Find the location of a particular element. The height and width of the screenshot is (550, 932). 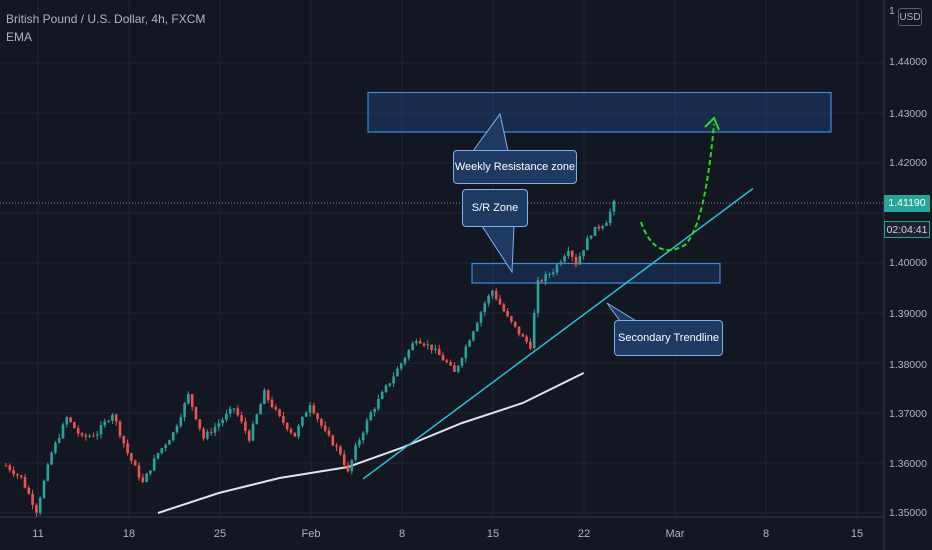

price-tick: 1.44000 is located at coordinates (908, 62).